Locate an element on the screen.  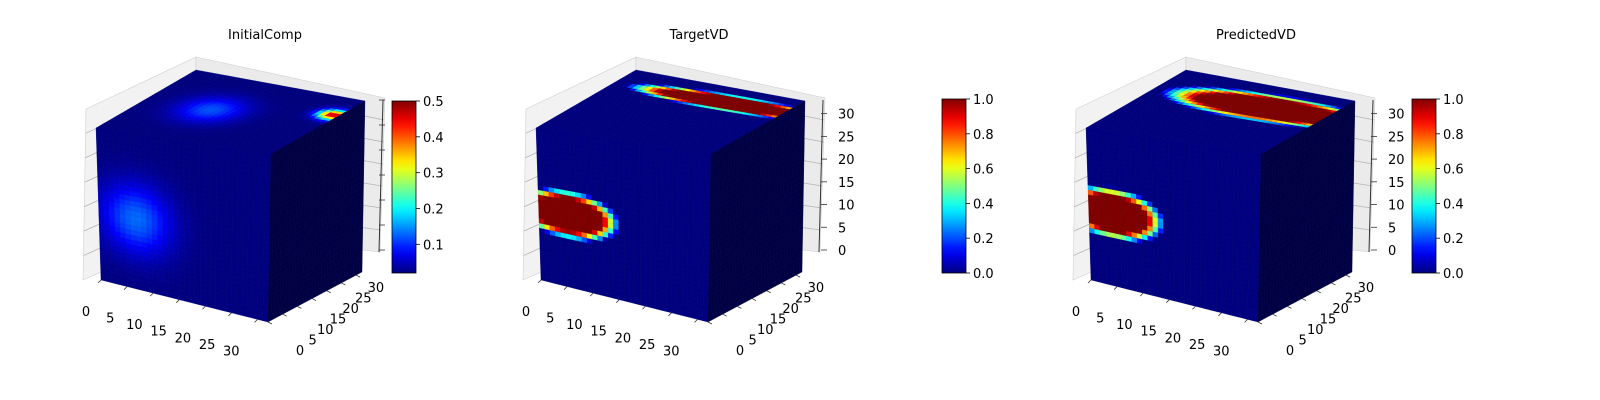
voxel-cube is located at coordinates (670, 196).